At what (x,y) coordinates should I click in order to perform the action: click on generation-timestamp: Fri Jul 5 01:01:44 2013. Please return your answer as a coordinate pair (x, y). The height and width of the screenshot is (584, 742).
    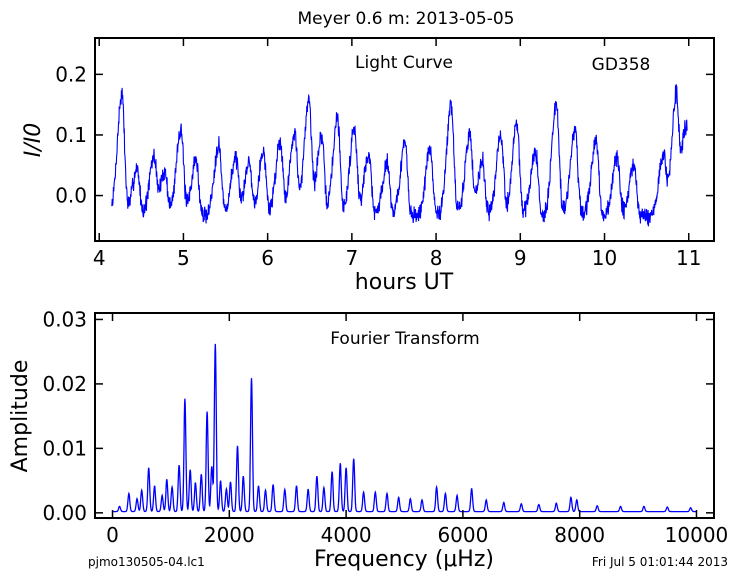
    Looking at the image, I should click on (660, 562).